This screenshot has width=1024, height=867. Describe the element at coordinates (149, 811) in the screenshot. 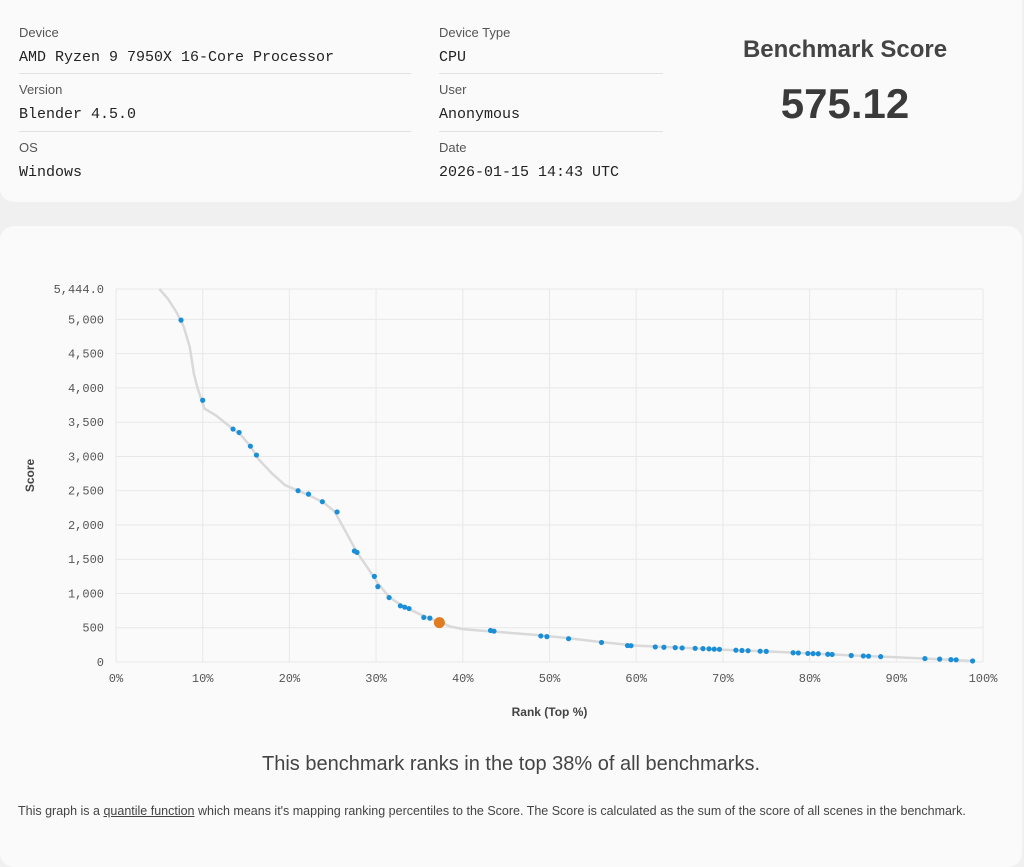

I see `quantile-function-link: quantile function` at that location.